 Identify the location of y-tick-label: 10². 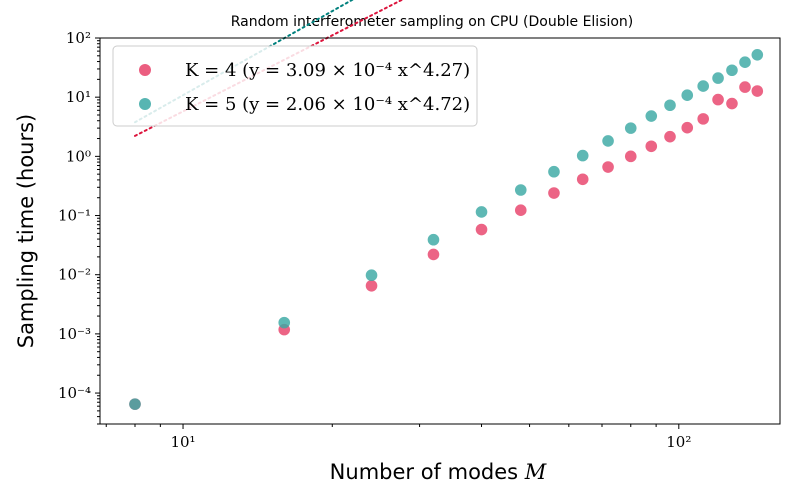
(78, 38).